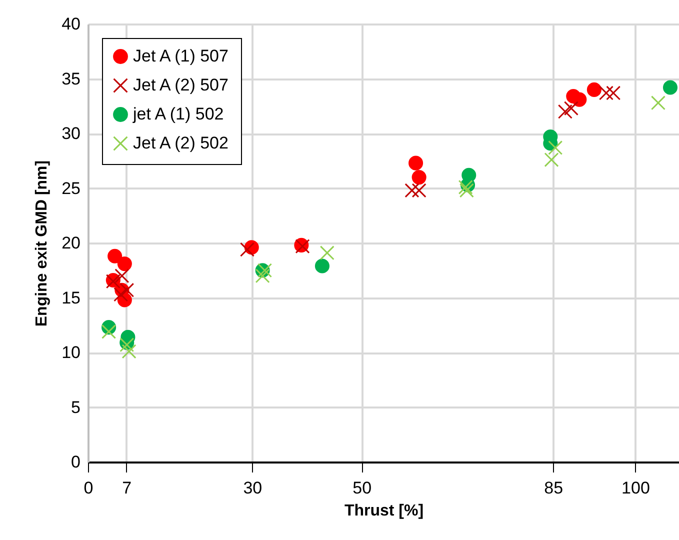 This screenshot has height=540, width=679. I want to click on y-tick-label: 20, so click(71, 243).